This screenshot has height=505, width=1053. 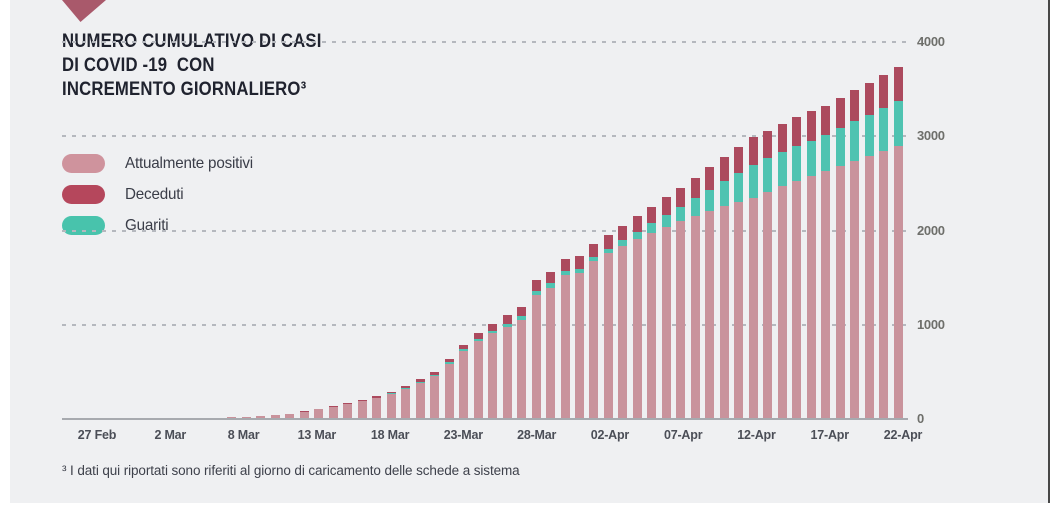 I want to click on x-tick-label-18-mar: 18 Mar, so click(x=390, y=435).